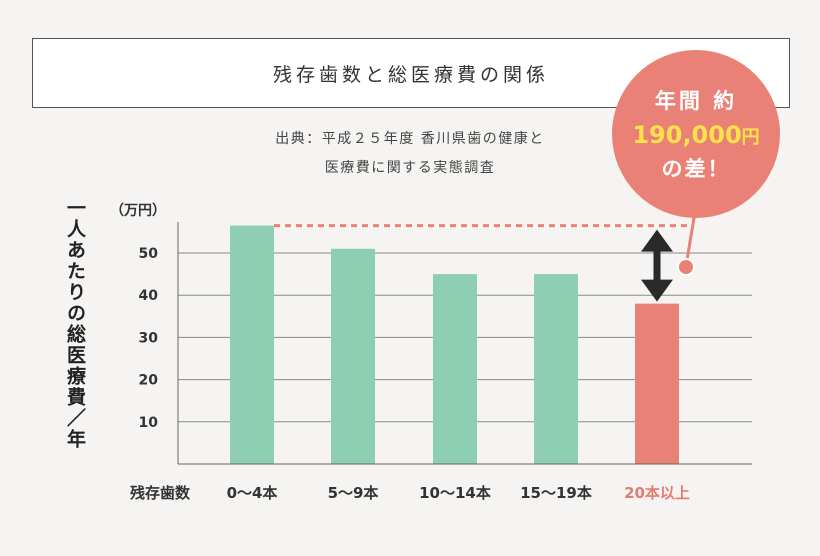 This screenshot has height=556, width=820. I want to click on callout-pointer-dot, so click(686, 267).